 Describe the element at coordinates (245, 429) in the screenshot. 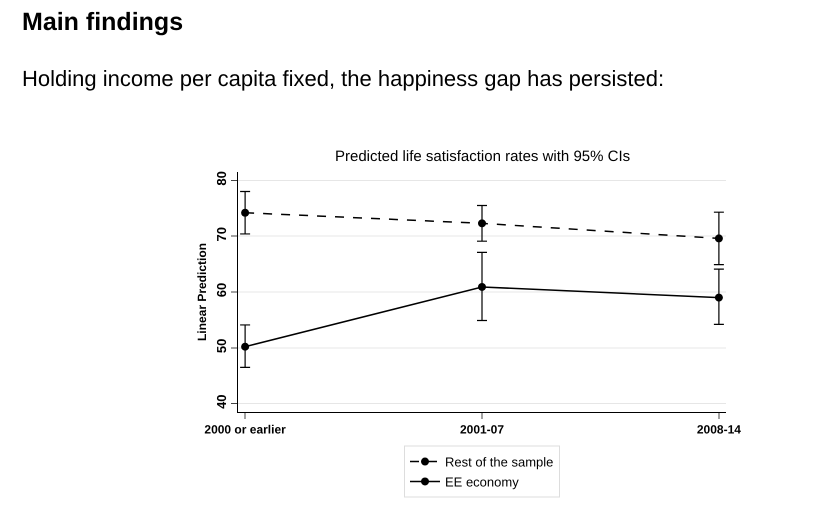

I see `x-tick-label: 2000 or earlier` at that location.